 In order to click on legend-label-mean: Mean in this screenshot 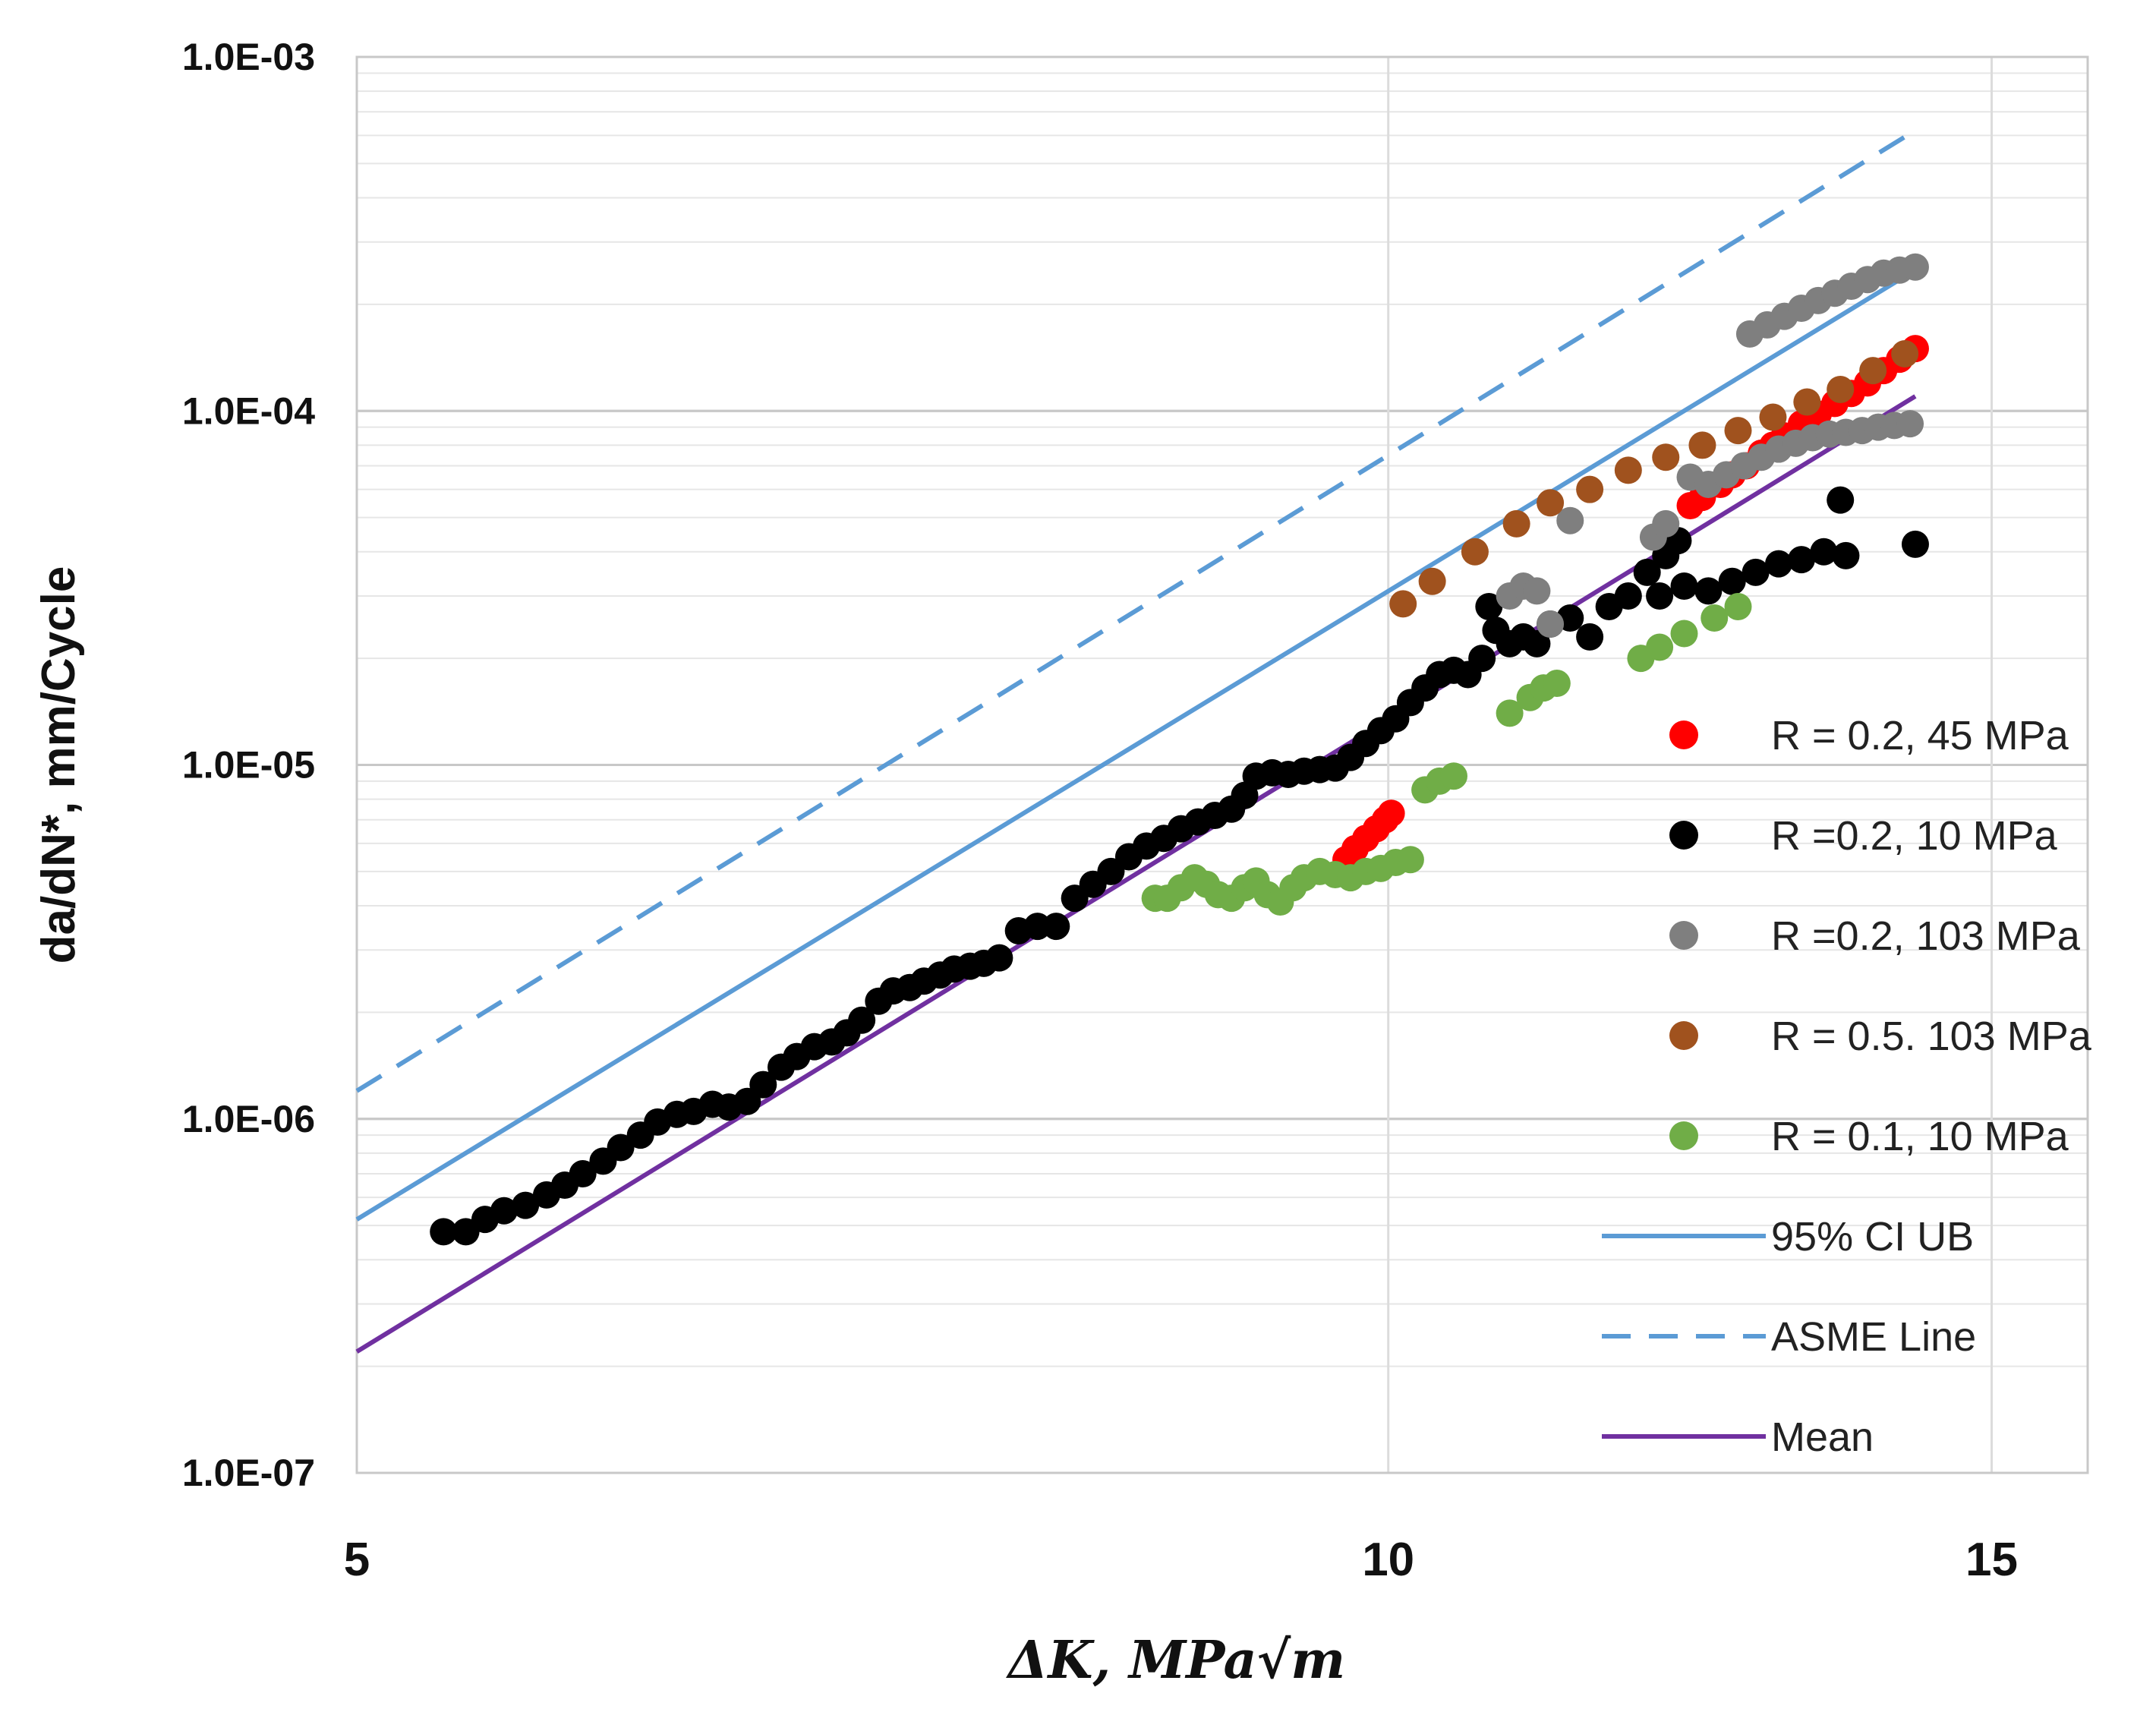, I will do `click(1823, 1437)`.